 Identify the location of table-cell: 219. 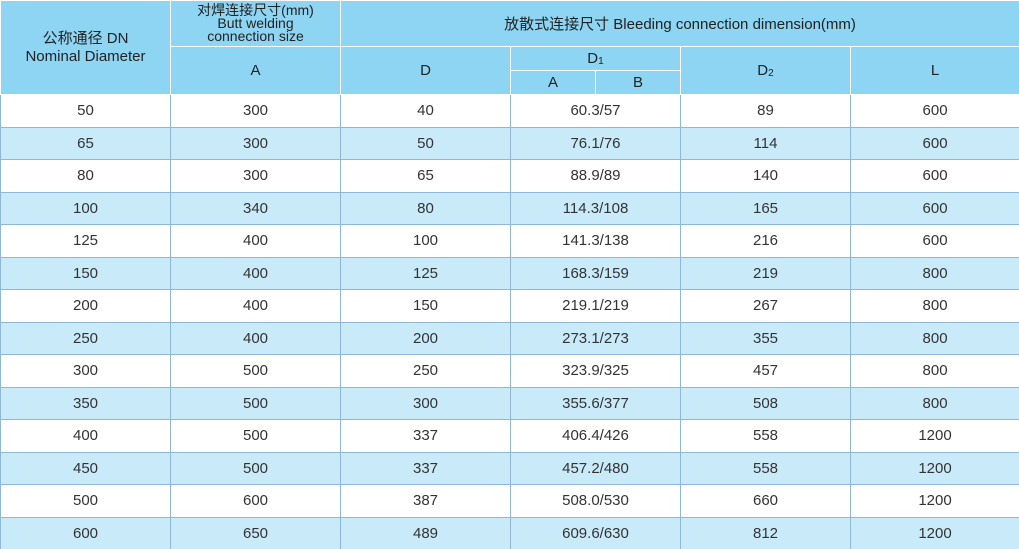
(765, 273).